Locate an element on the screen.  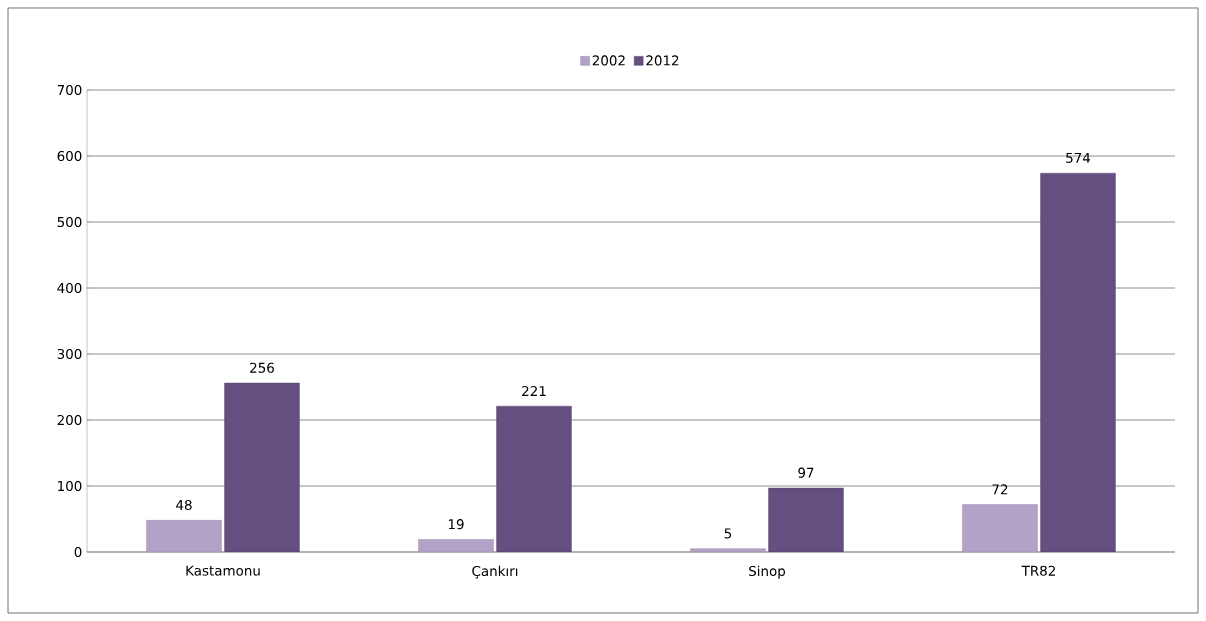
y-tick-label: 500 is located at coordinates (69, 222).